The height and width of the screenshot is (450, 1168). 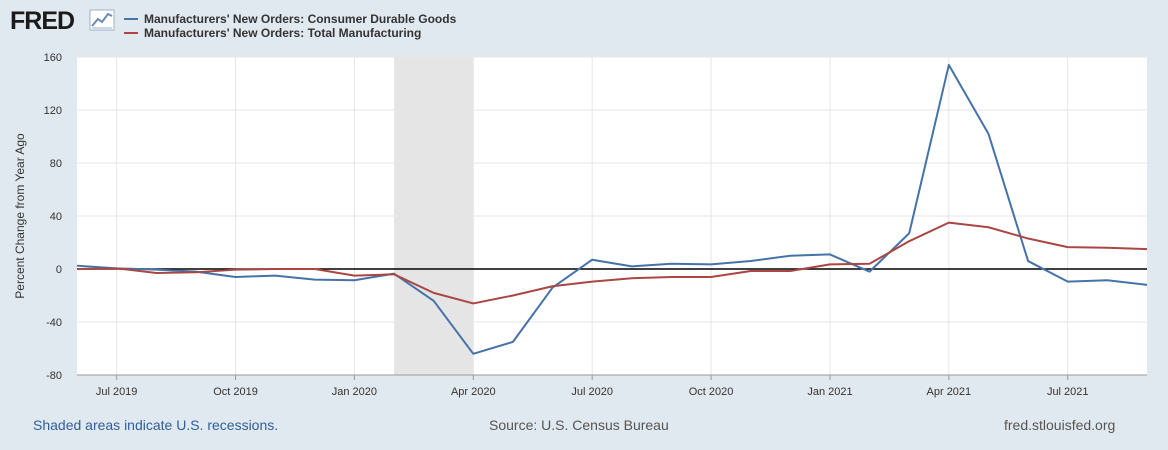 What do you see at coordinates (473, 392) in the screenshot?
I see `x-tick-label: Apr 2020` at bounding box center [473, 392].